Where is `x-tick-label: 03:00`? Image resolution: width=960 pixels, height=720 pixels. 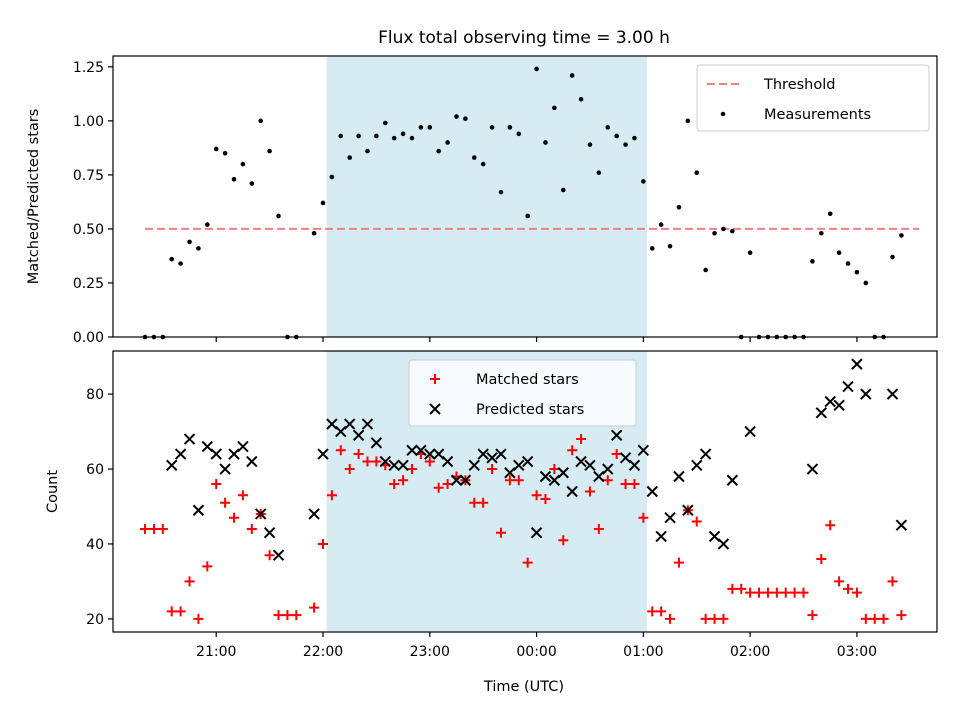
x-tick-label: 03:00 is located at coordinates (857, 652).